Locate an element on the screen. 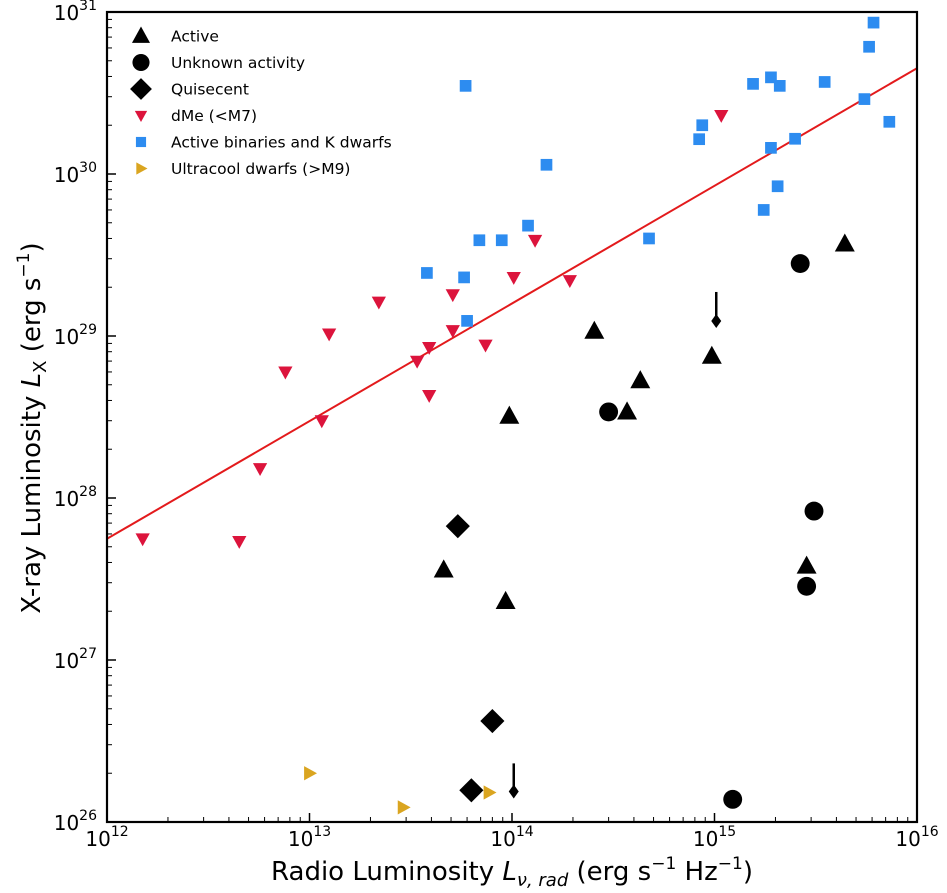  legend-label-1: Unknown activity is located at coordinates (238, 63).